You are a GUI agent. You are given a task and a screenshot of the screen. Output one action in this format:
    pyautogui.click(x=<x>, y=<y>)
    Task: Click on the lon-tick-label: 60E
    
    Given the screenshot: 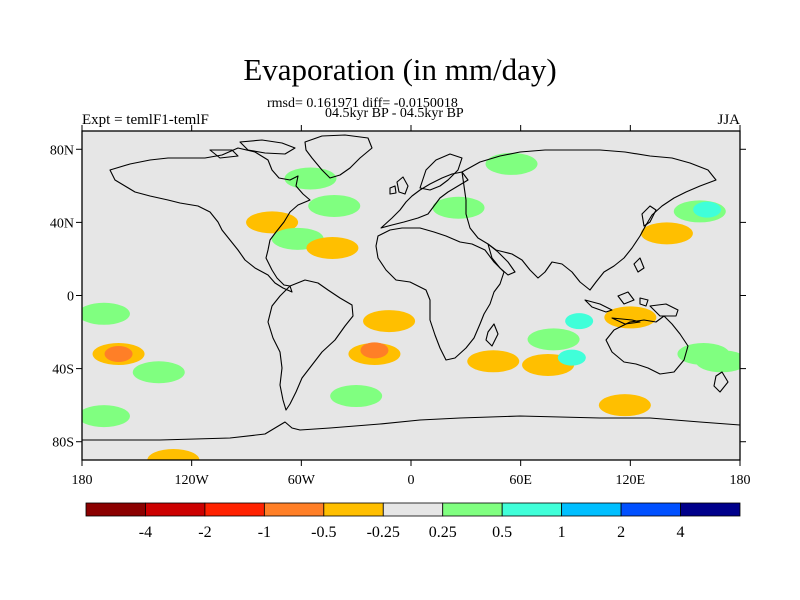 What is the action you would take?
    pyautogui.click(x=520, y=480)
    